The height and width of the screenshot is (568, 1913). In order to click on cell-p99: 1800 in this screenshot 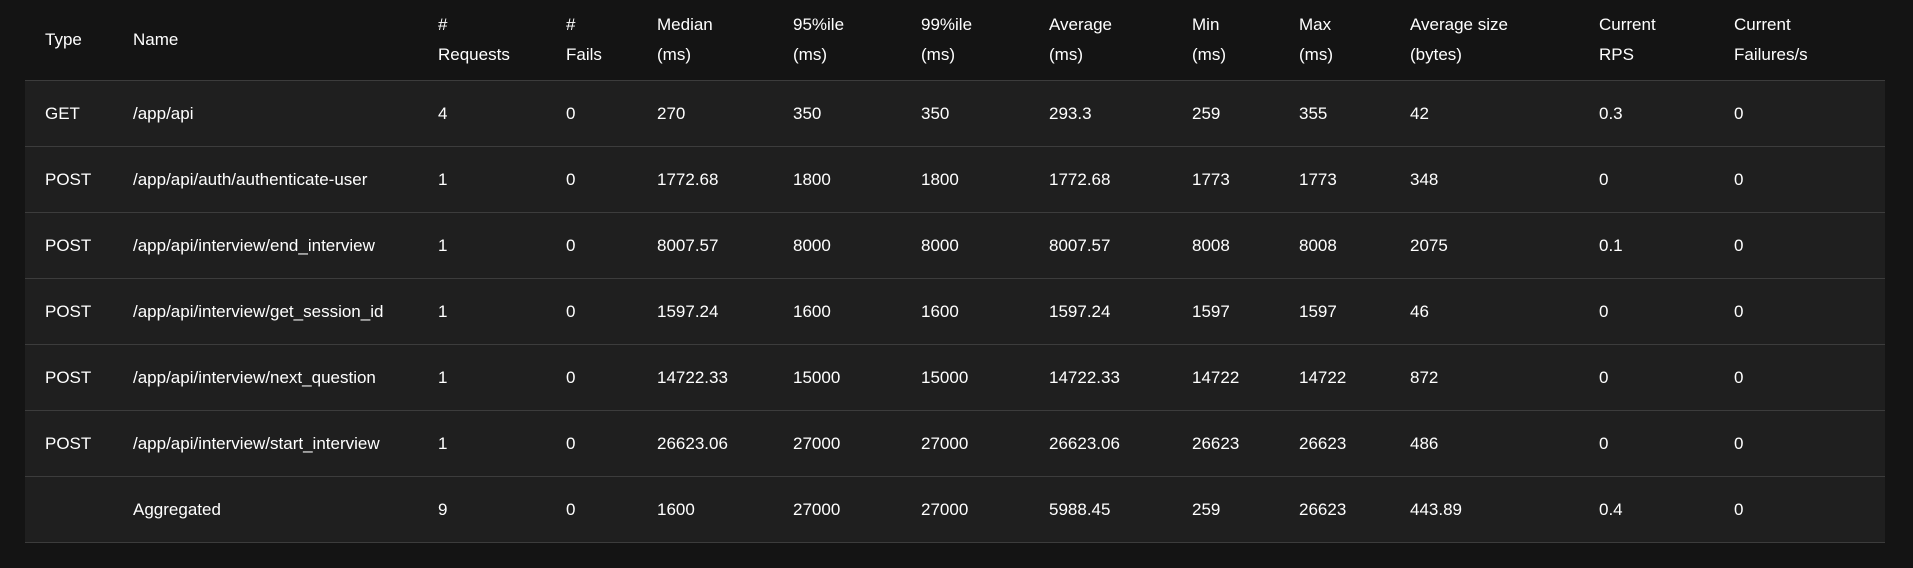, I will do `click(965, 179)`.